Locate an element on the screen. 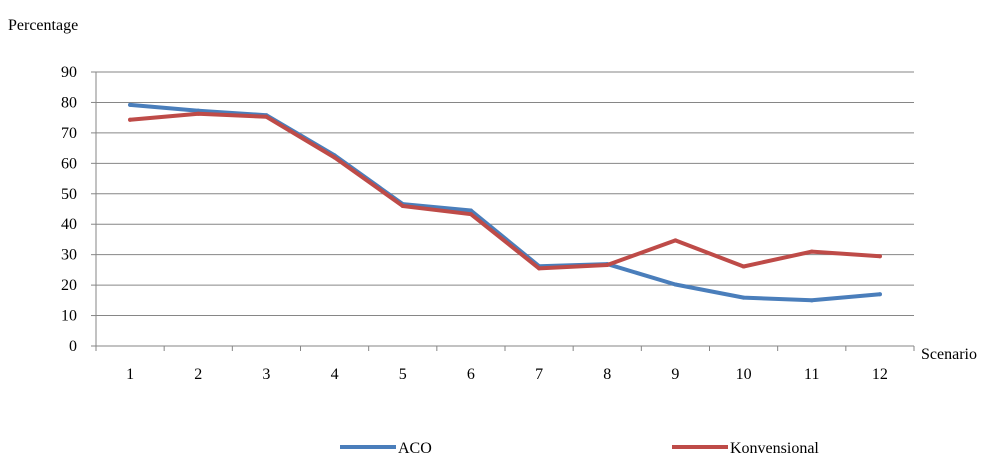 This screenshot has height=457, width=1000. x-tick-label: 10 is located at coordinates (744, 374).